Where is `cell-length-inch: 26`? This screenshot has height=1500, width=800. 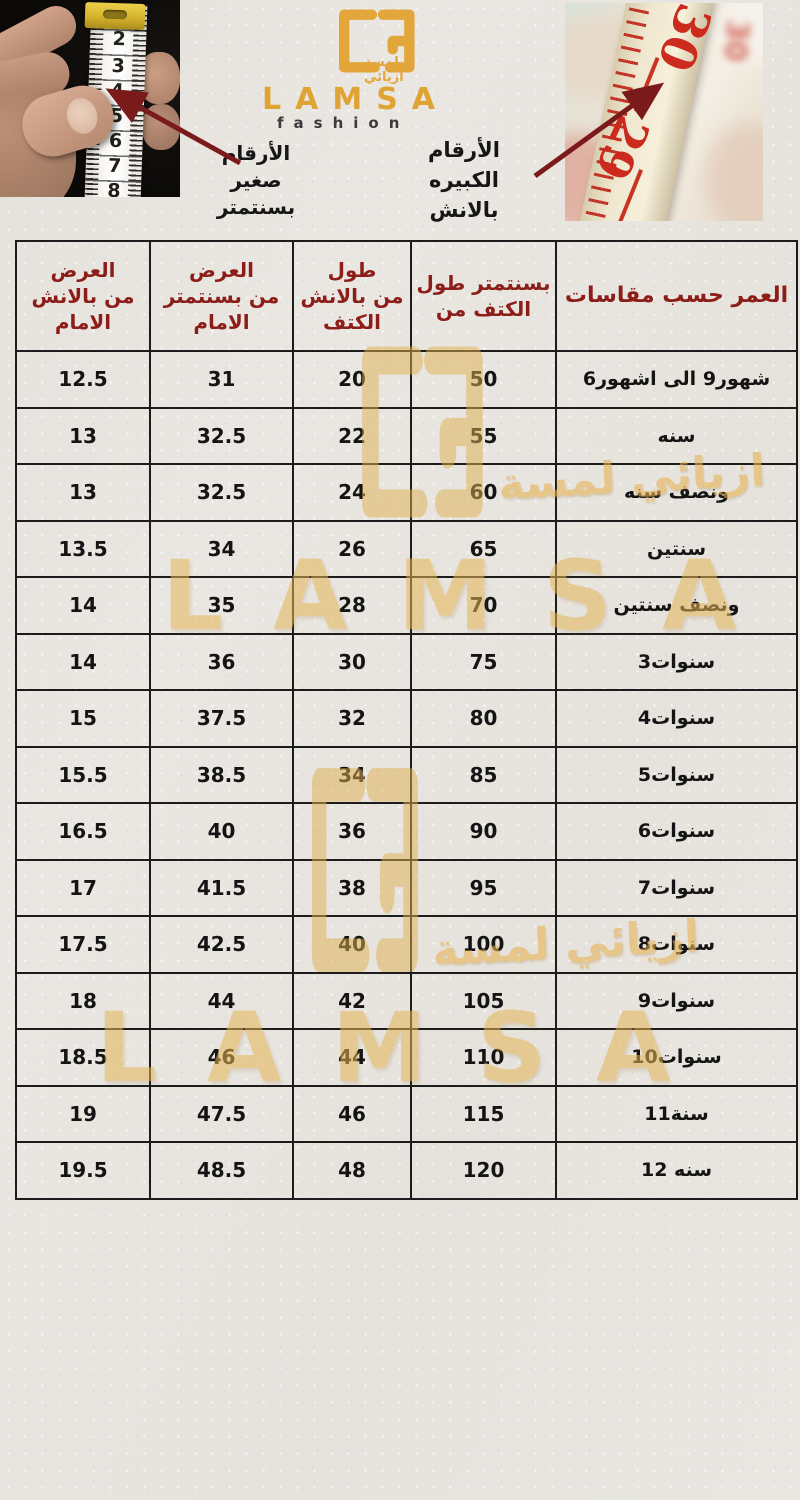 cell-length-inch: 26 is located at coordinates (352, 548).